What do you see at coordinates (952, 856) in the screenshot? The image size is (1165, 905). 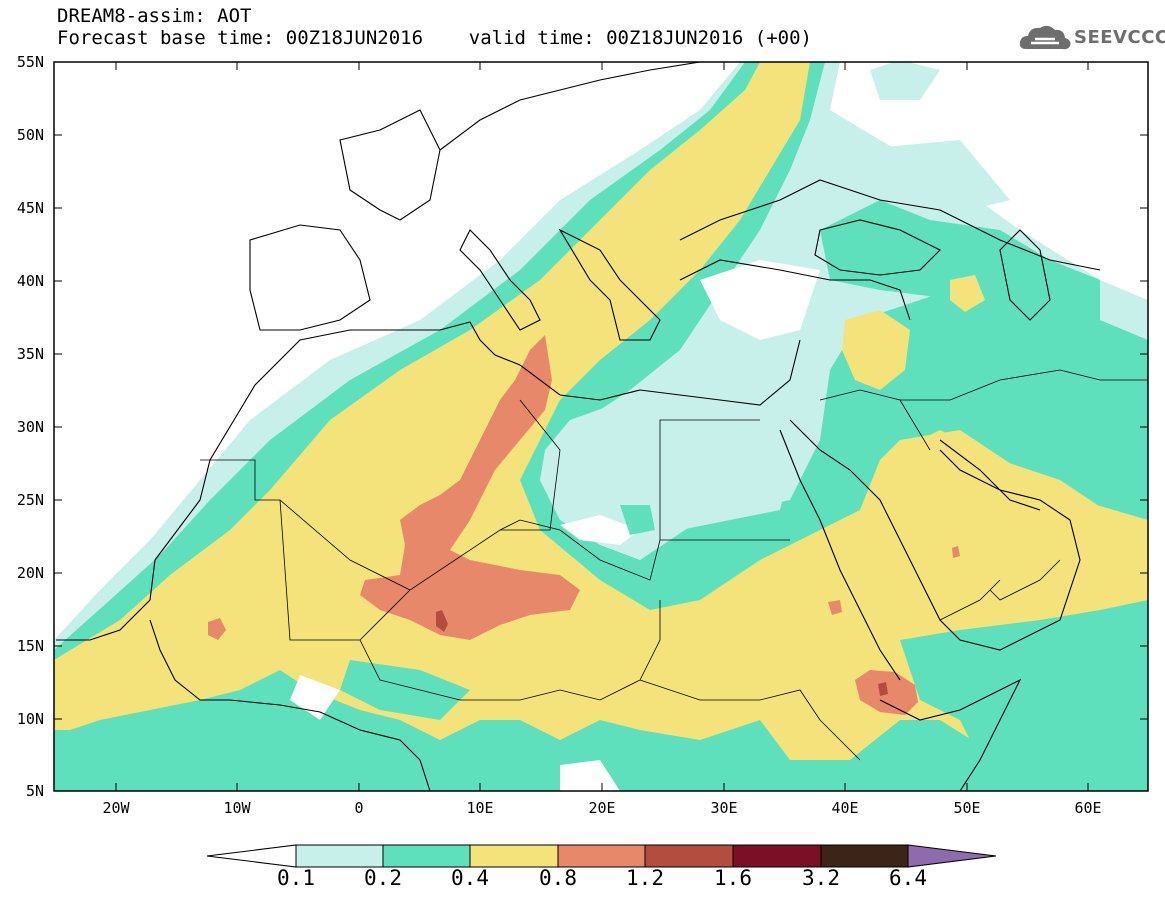 I see `colorbar-max-arrow` at bounding box center [952, 856].